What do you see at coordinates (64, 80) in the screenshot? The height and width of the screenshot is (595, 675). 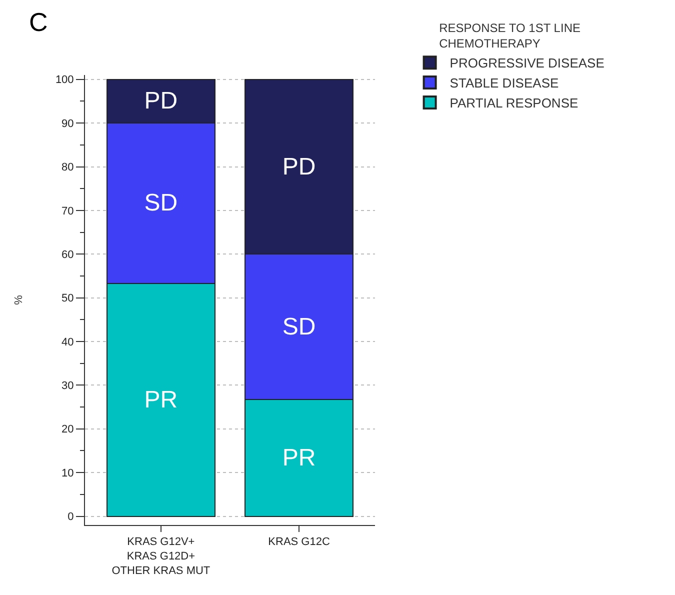 I see `y-tick-label: 100` at bounding box center [64, 80].